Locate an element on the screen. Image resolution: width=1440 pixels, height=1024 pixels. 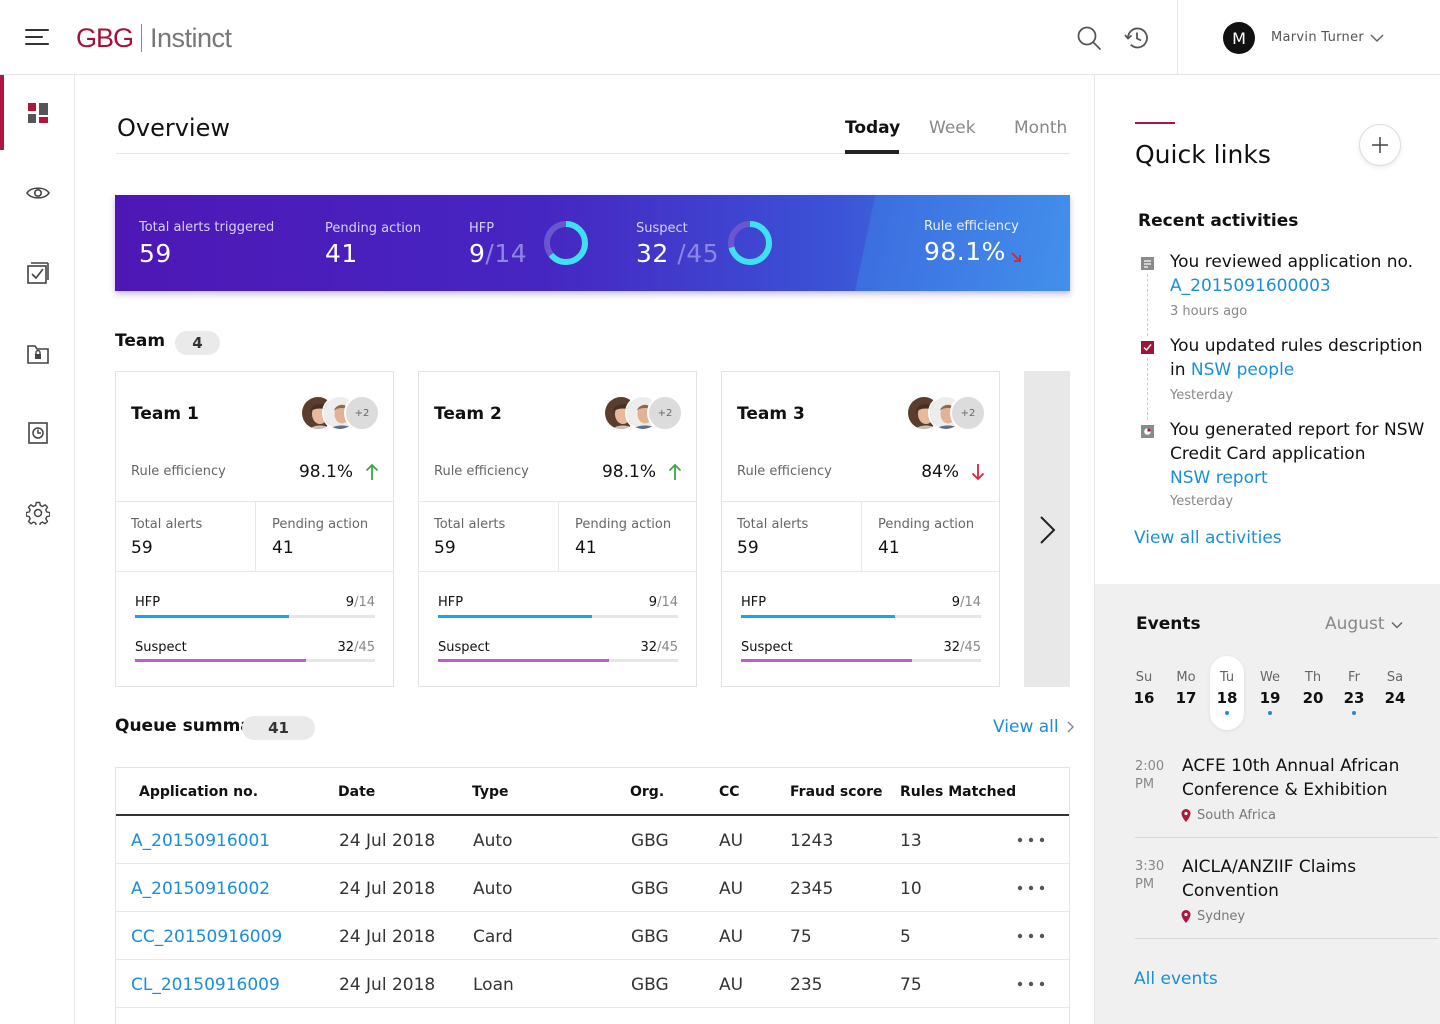
application-no-link: A_20150916001 is located at coordinates (201, 841).